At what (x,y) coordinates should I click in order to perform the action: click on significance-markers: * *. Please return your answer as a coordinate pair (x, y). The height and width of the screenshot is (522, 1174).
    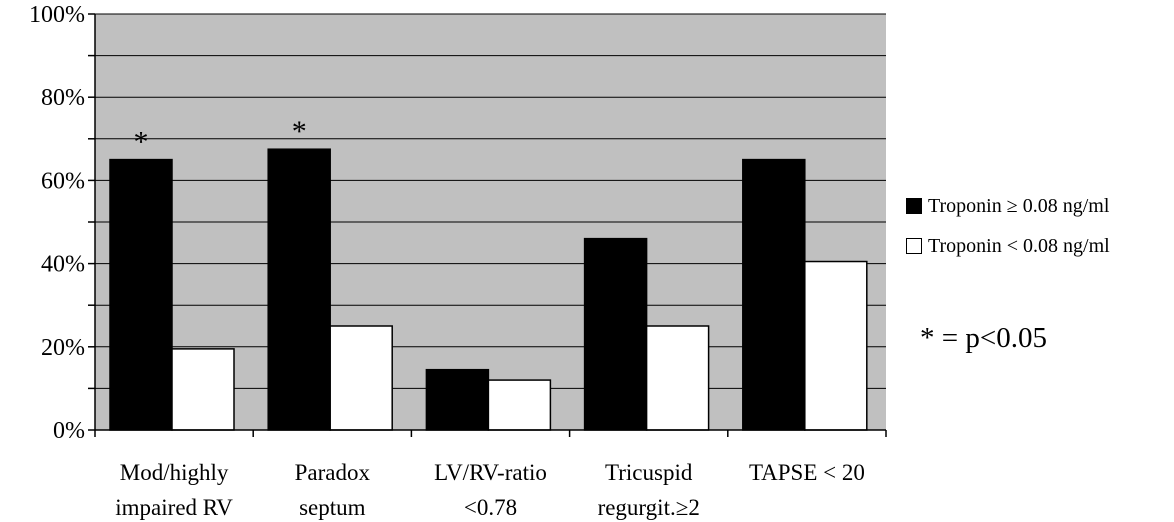
    Looking at the image, I should click on (220, 136).